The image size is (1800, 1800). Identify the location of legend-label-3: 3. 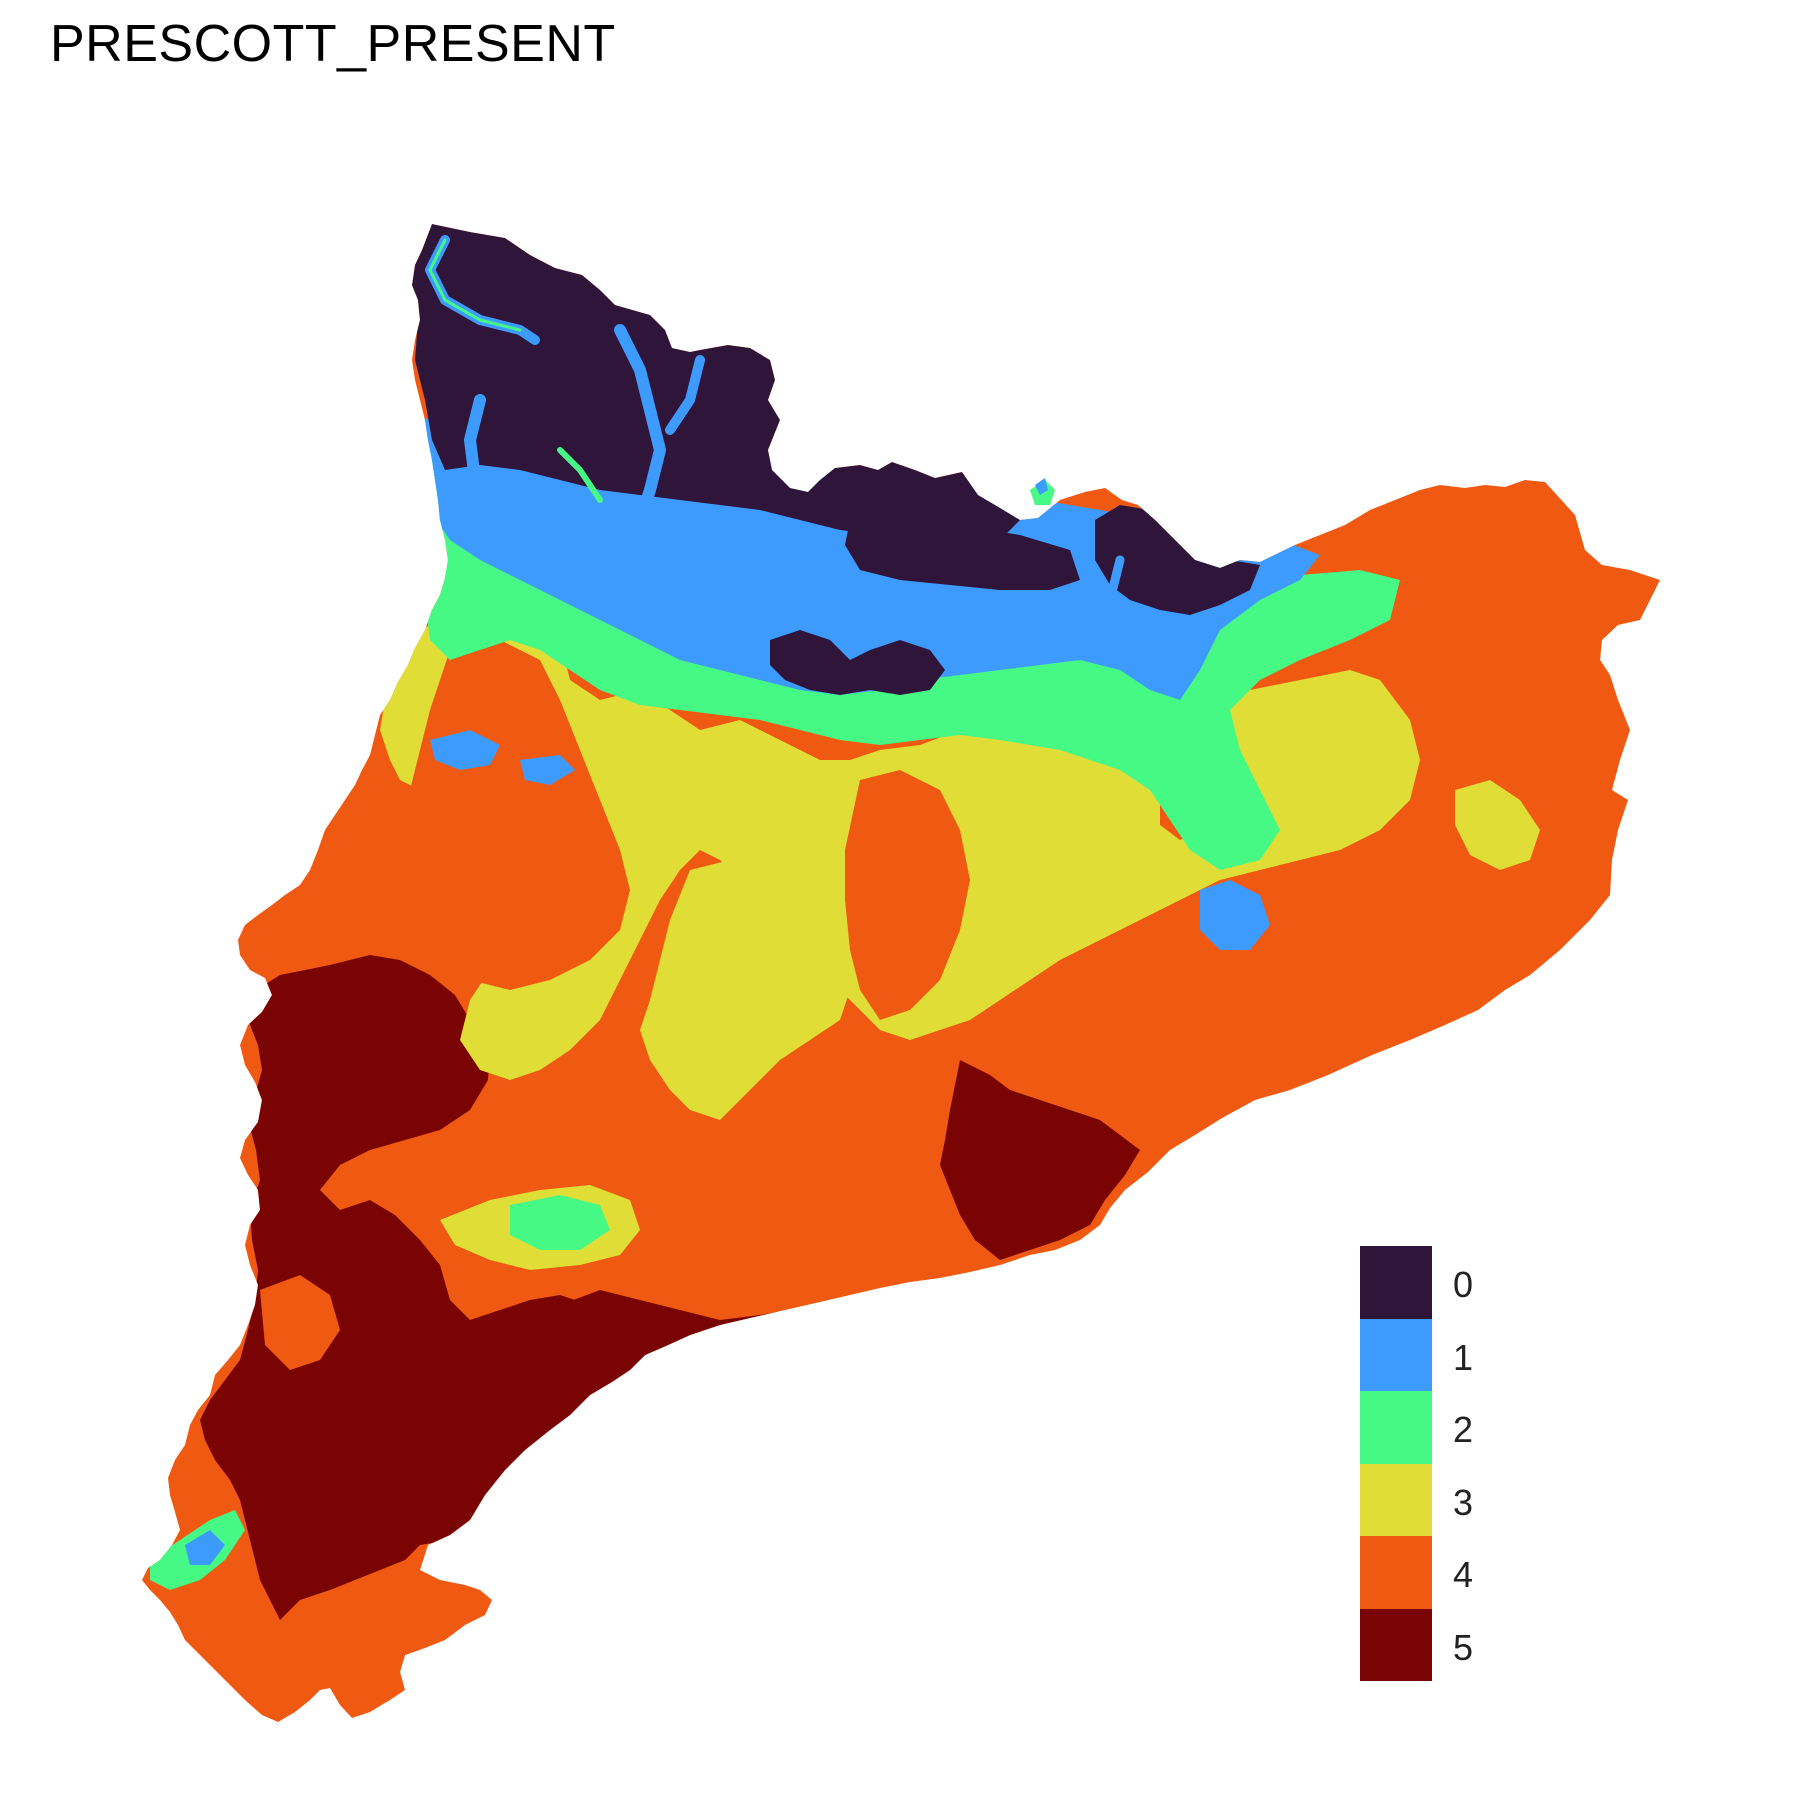
(1463, 1502).